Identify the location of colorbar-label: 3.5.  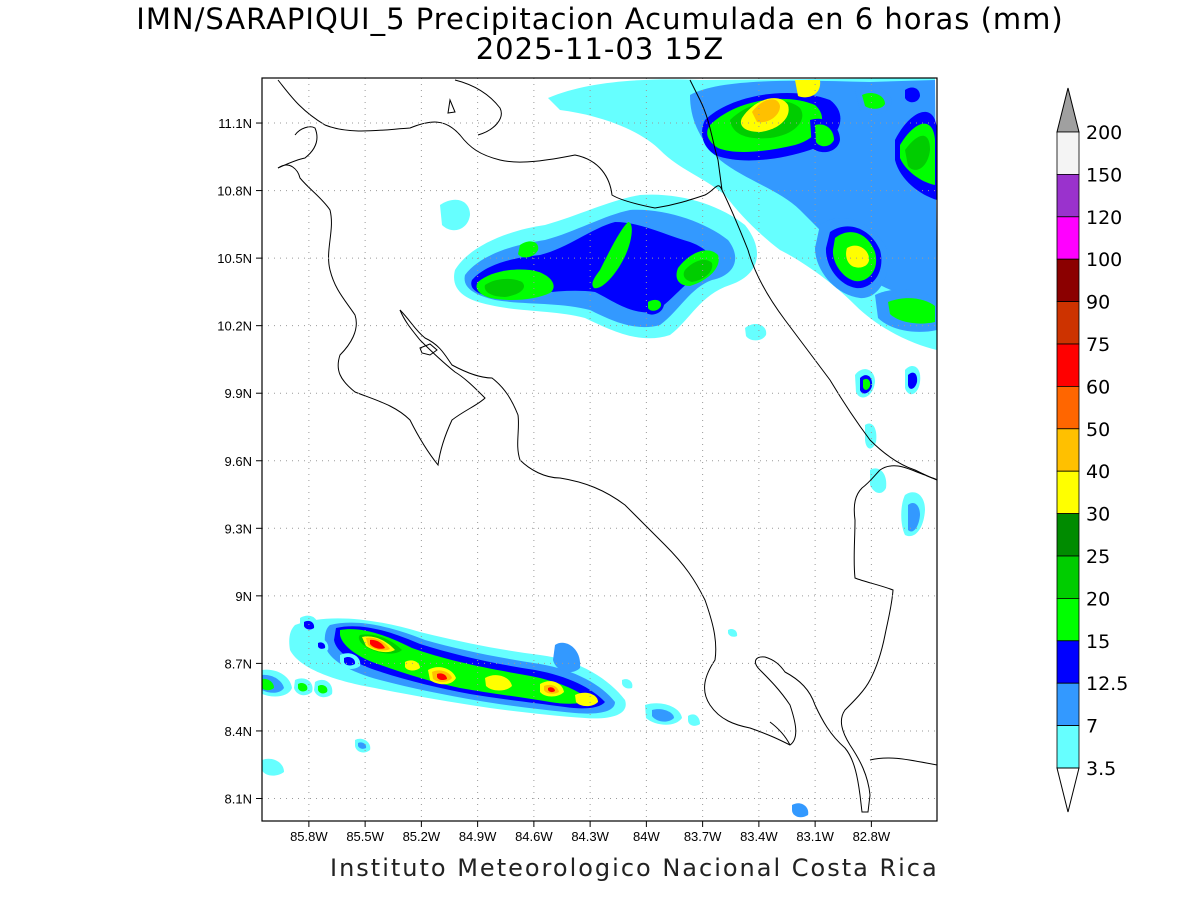
(1101, 769).